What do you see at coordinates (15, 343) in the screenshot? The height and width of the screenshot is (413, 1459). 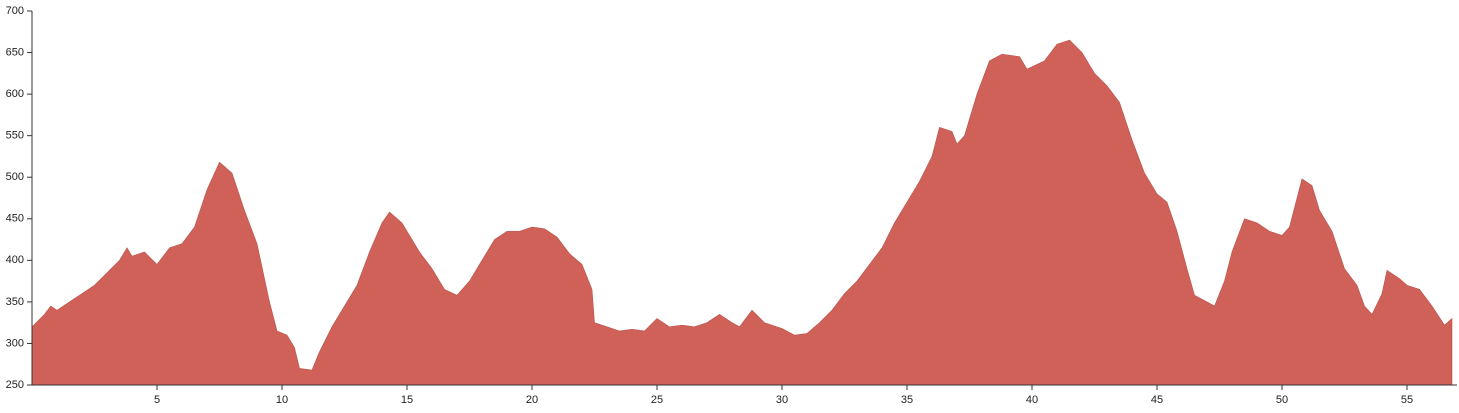 I see `y-tick-label: 300` at bounding box center [15, 343].